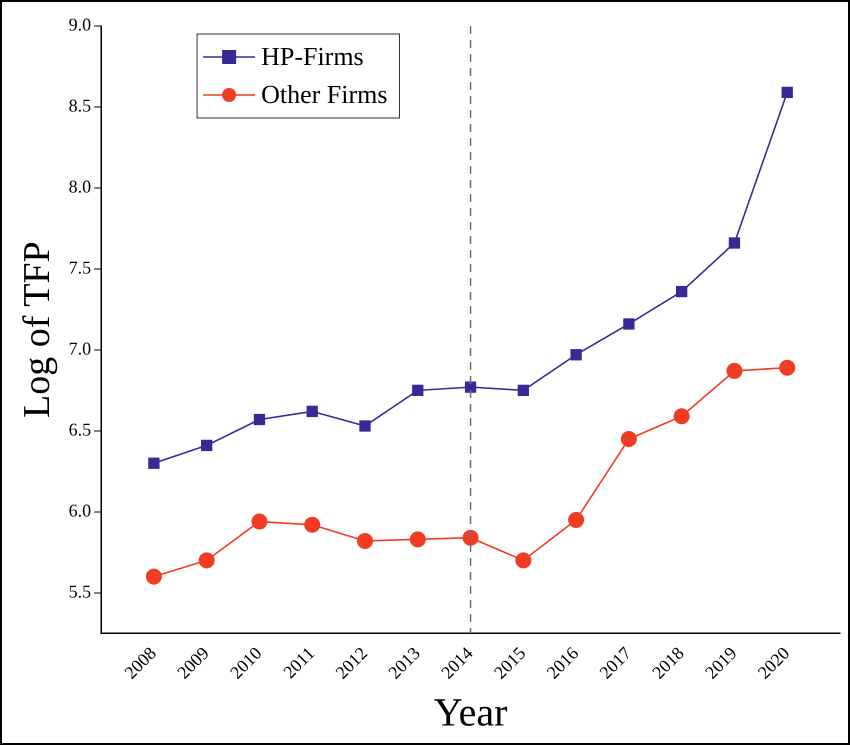 This screenshot has width=850, height=745. Describe the element at coordinates (80, 348) in the screenshot. I see `y-tick-label: 7.0` at that location.